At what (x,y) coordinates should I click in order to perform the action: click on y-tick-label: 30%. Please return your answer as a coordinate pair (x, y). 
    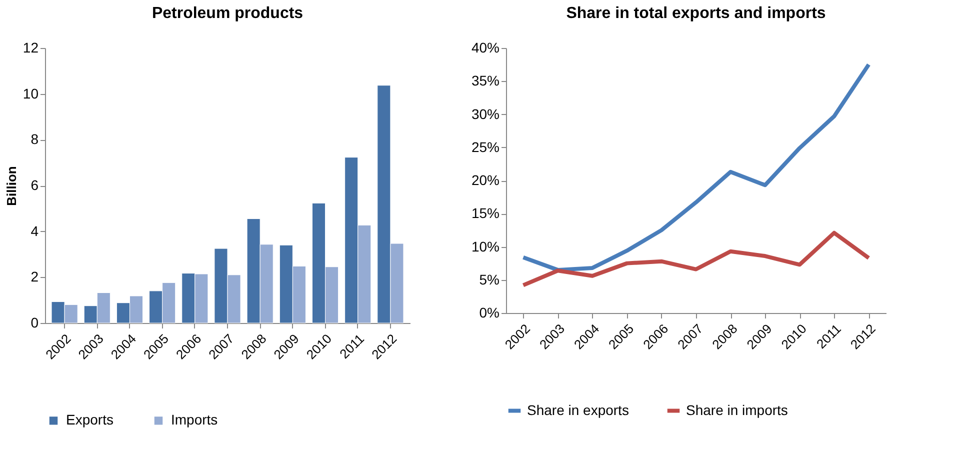
    Looking at the image, I should click on (485, 114).